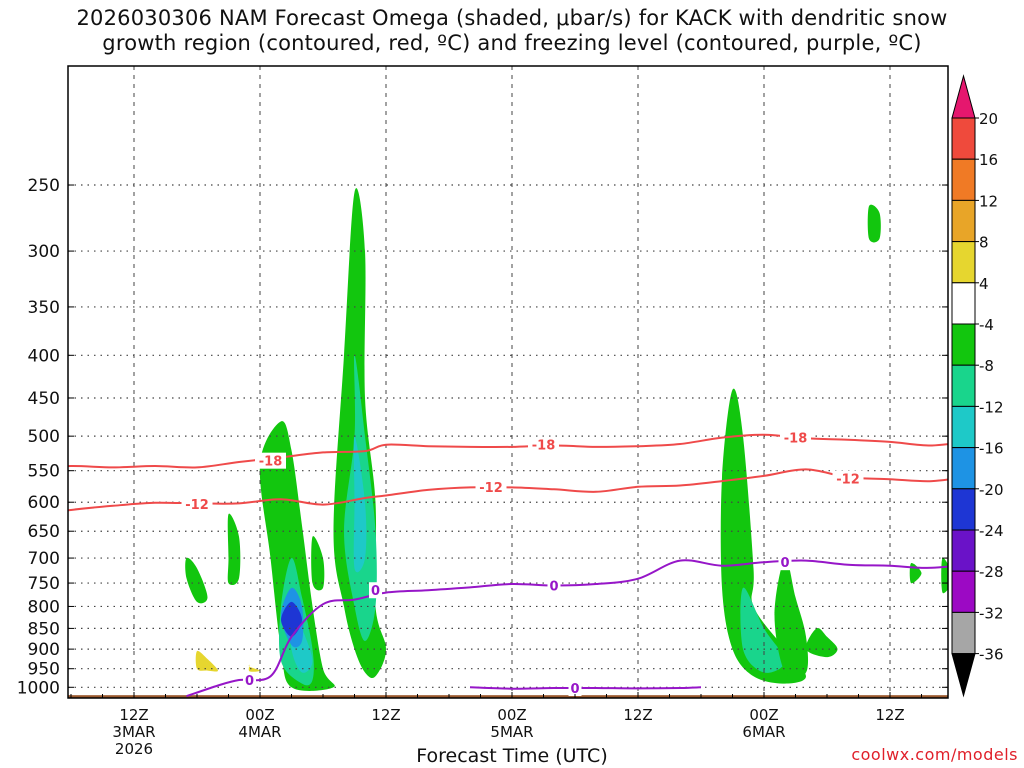 Image resolution: width=1024 pixels, height=768 pixels. Describe the element at coordinates (259, 732) in the screenshot. I see `x-tick-label-24-1: 4MAR` at that location.